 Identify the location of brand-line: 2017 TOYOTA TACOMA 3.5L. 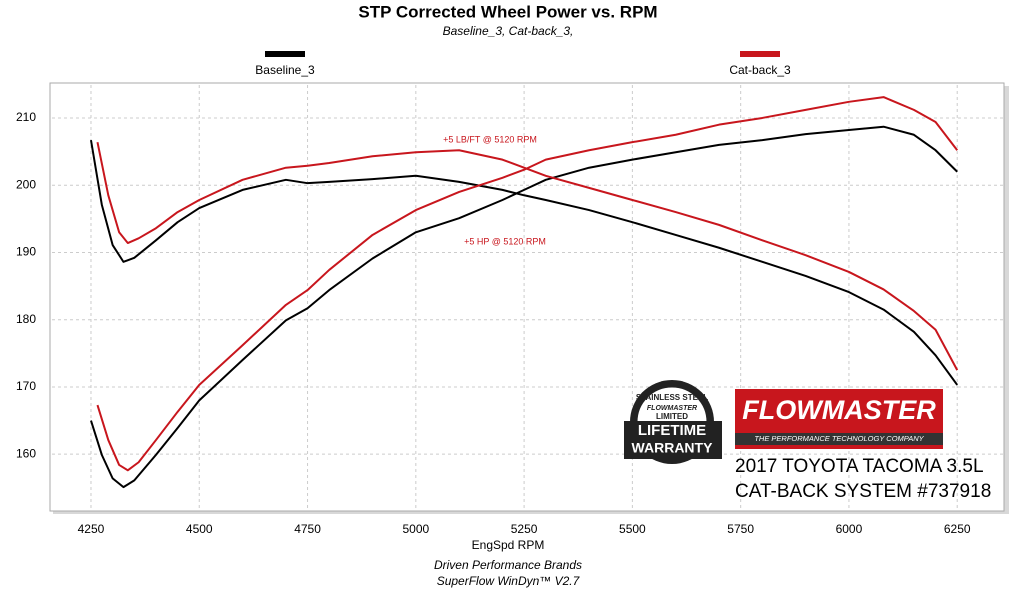
(859, 466).